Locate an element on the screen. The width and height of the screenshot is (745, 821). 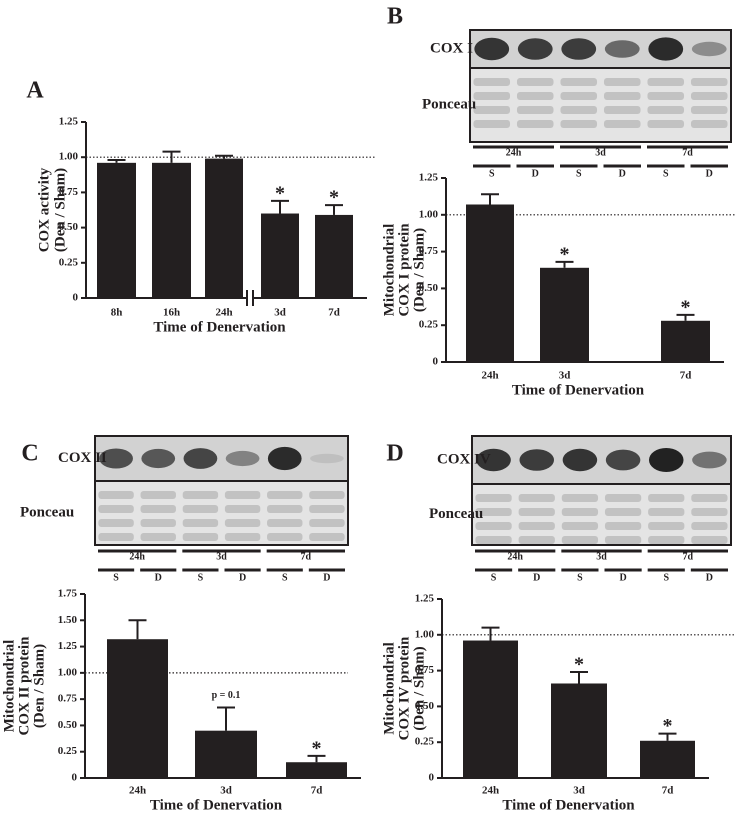
y-axis-title: Mitochondrial is located at coordinates (389, 688).